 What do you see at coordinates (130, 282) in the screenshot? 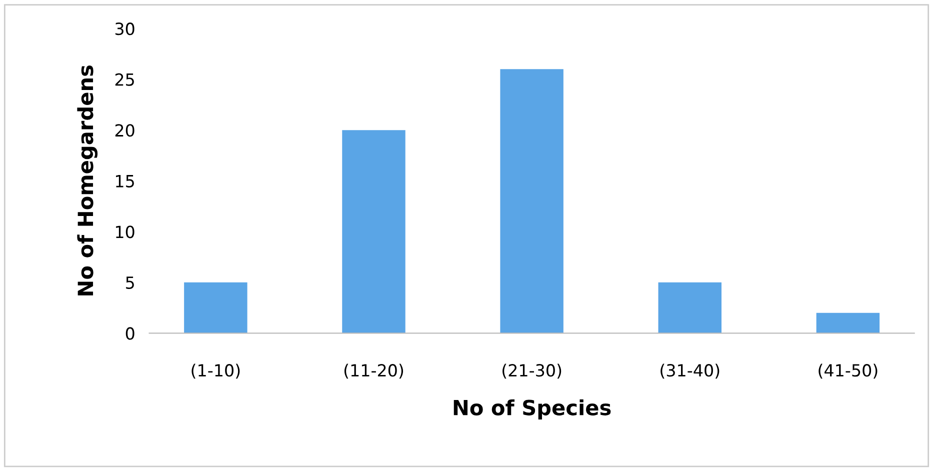
I see `y-tick-label: 5` at bounding box center [130, 282].